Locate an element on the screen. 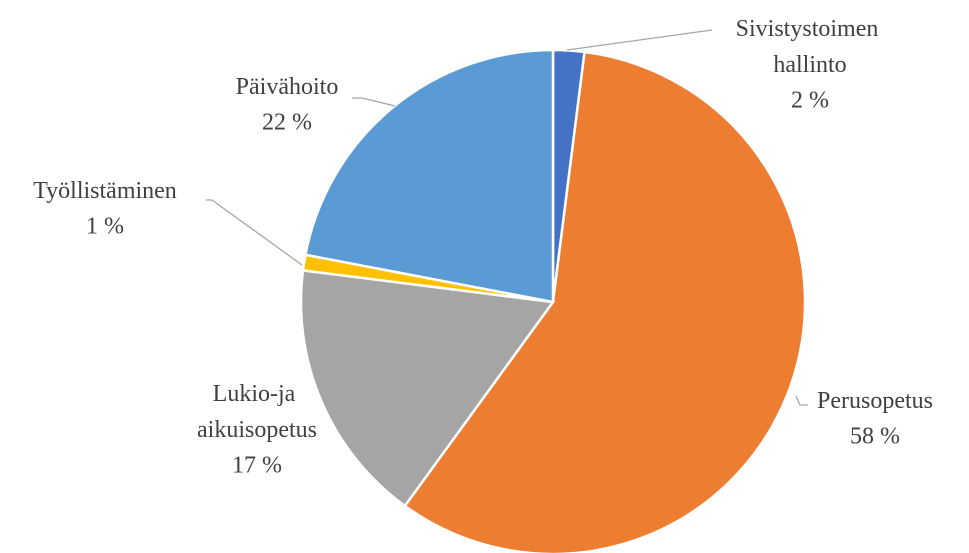  category-label-line: Työllistäminen is located at coordinates (105, 191).